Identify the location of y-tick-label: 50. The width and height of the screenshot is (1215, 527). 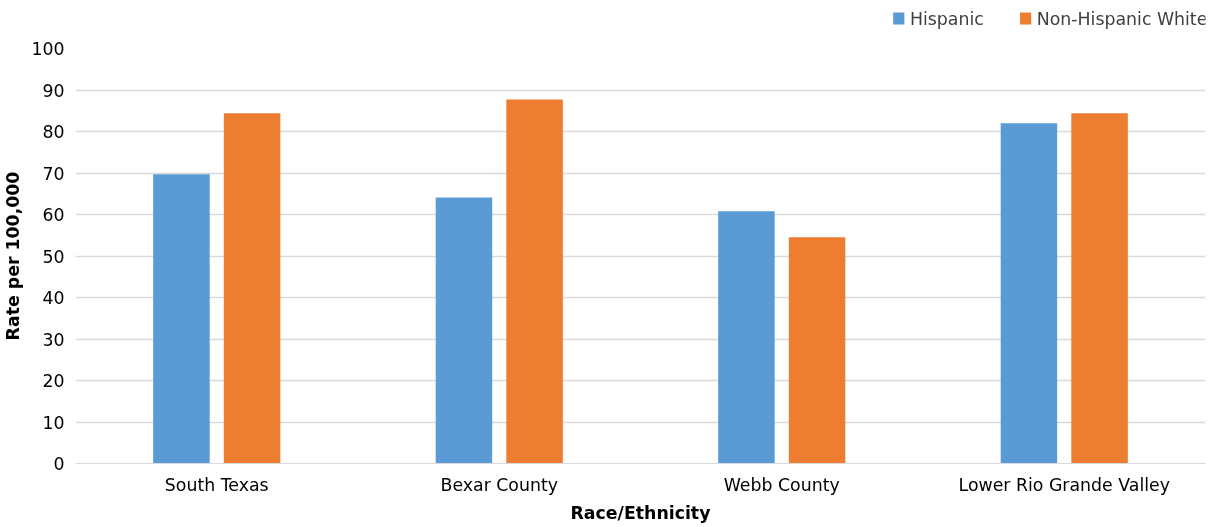
(53, 256).